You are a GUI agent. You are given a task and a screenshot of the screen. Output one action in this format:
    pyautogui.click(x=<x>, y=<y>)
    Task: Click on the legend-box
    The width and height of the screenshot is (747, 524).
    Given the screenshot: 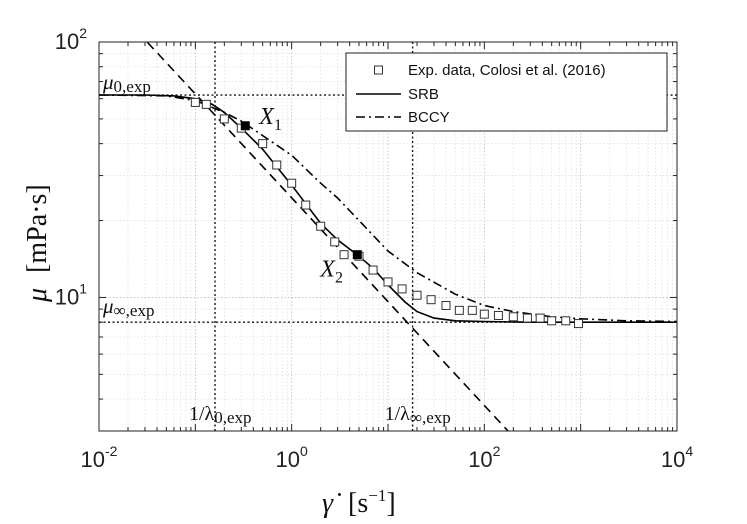 What is the action you would take?
    pyautogui.click(x=506, y=92)
    